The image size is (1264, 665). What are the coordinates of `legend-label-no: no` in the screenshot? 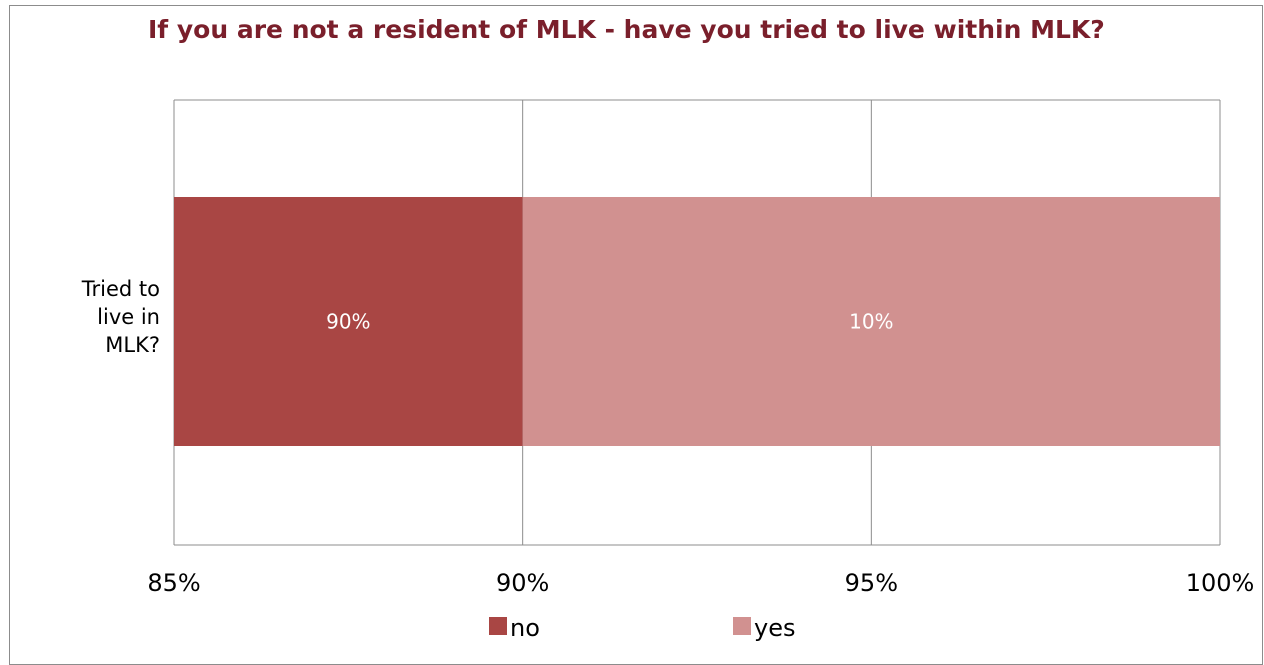 It's located at (525, 628).